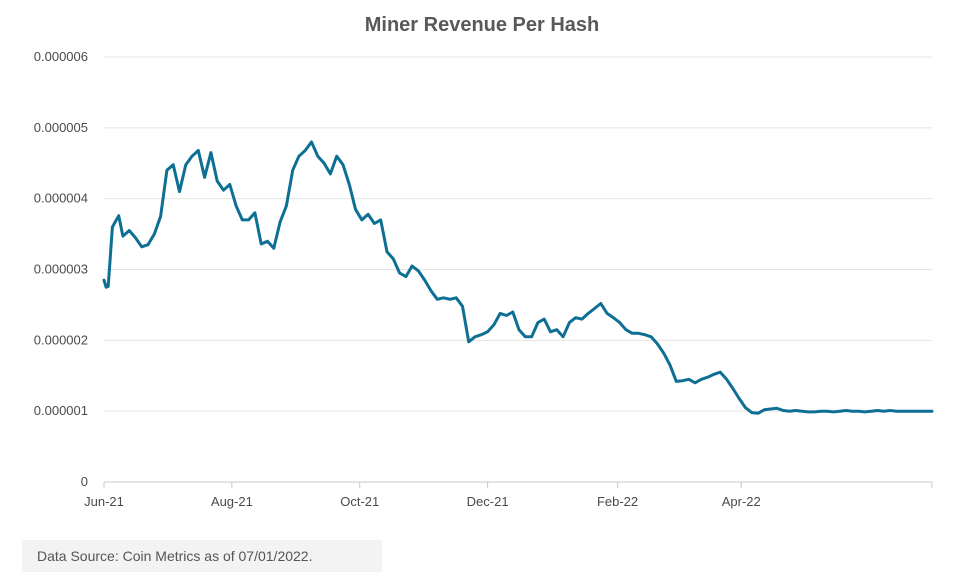  I want to click on y-tick-label: 0.000001, so click(61, 410).